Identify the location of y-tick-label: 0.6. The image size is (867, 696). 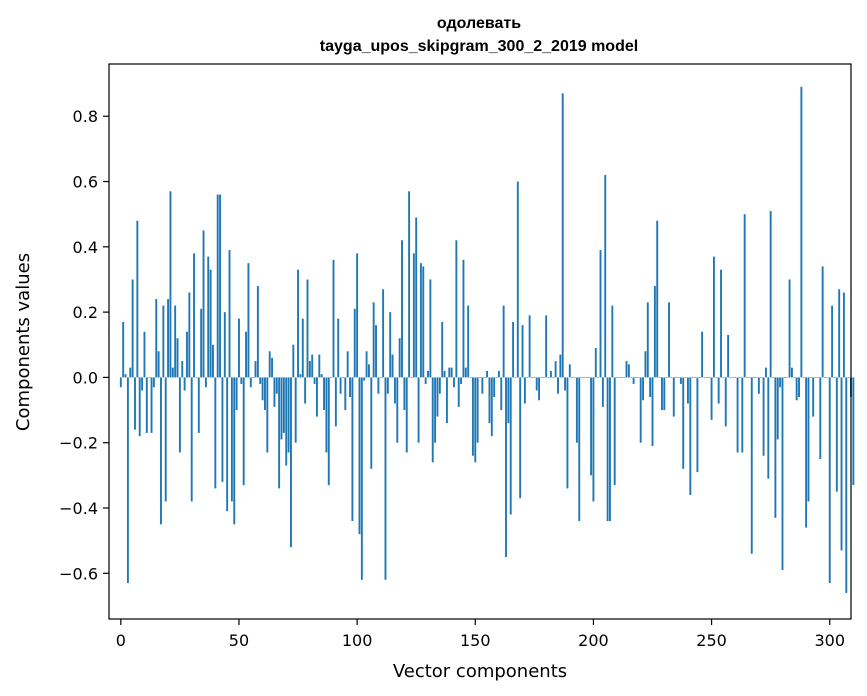
(85, 182).